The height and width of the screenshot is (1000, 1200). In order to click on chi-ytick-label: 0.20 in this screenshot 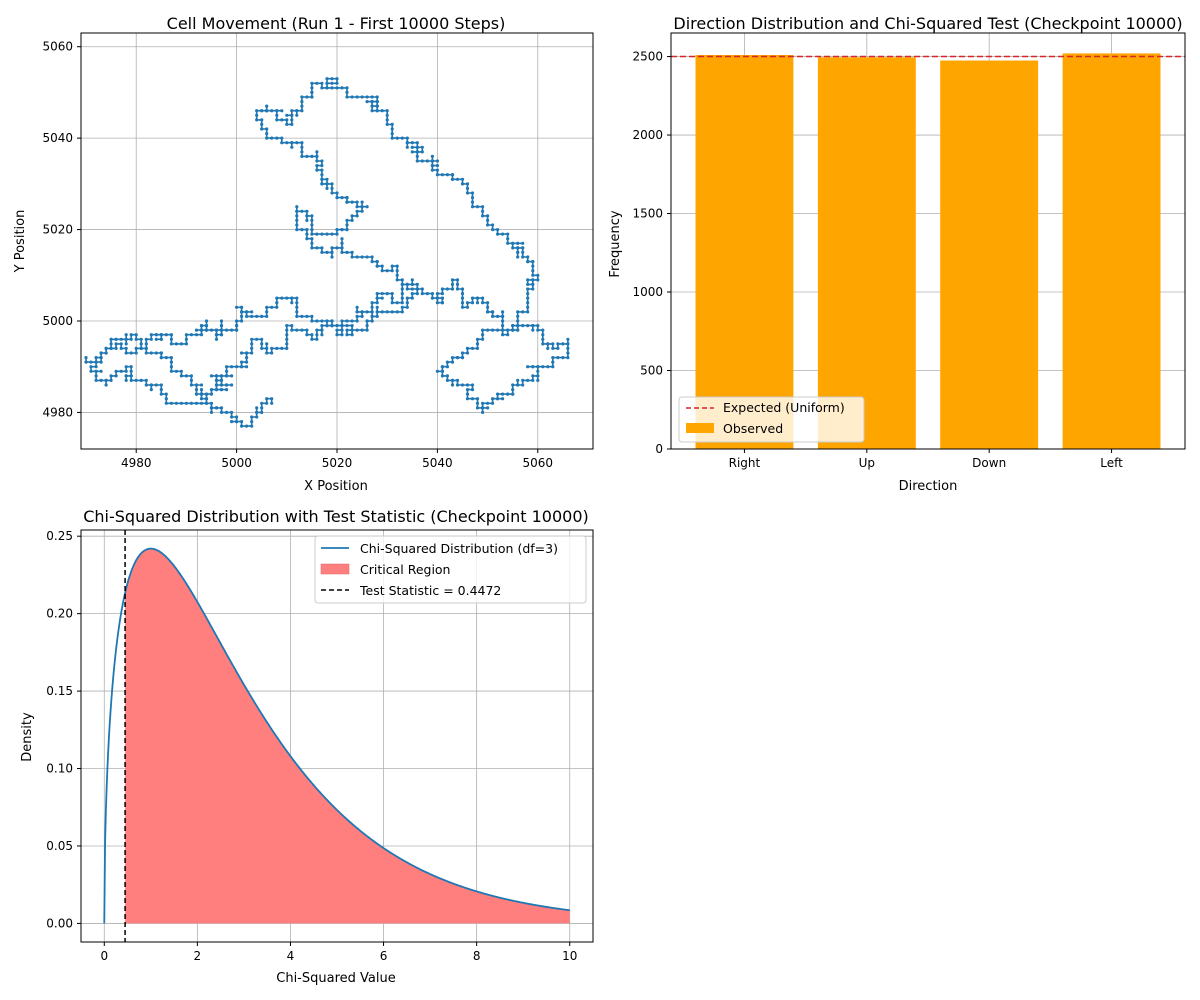, I will do `click(59, 614)`.